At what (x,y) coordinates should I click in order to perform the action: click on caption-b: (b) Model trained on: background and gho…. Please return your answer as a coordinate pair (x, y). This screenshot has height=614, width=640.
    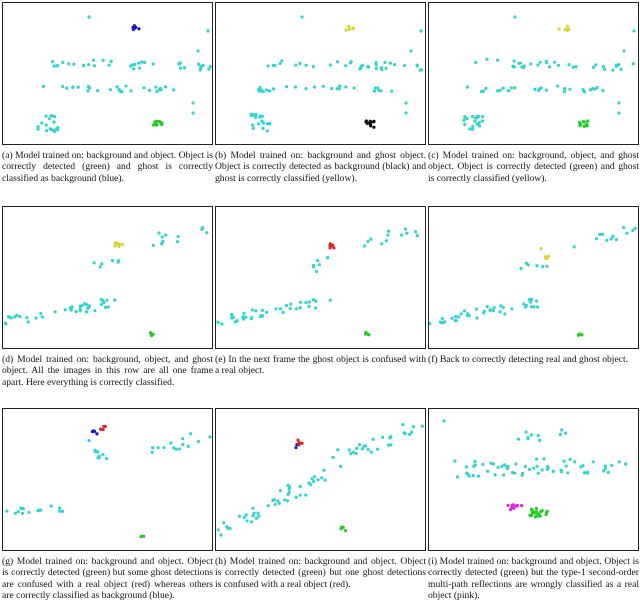
    Looking at the image, I should click on (320, 167).